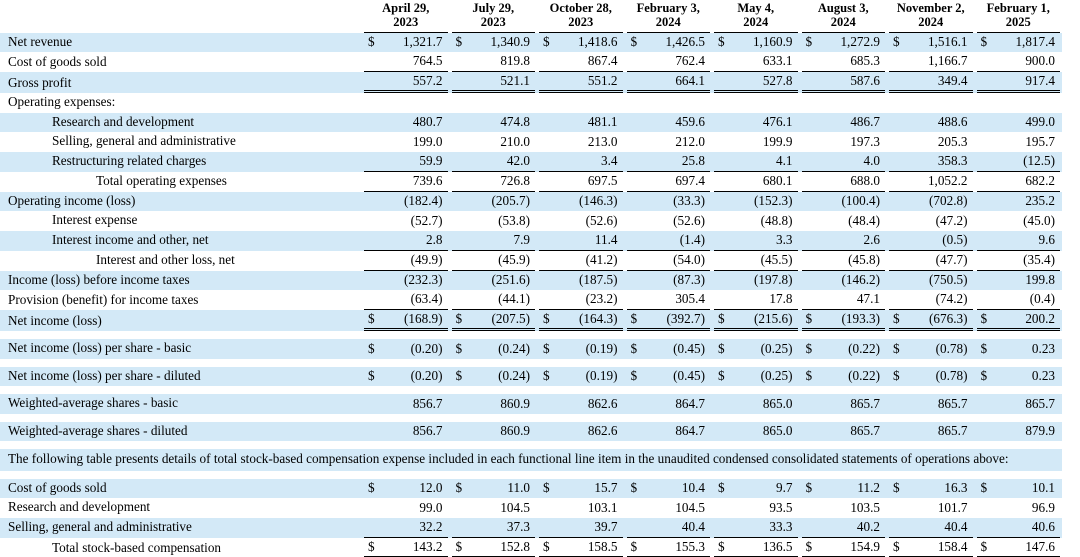 This screenshot has height=557, width=1080. What do you see at coordinates (598, 279) in the screenshot?
I see `cell-value: (187.5)` at bounding box center [598, 279].